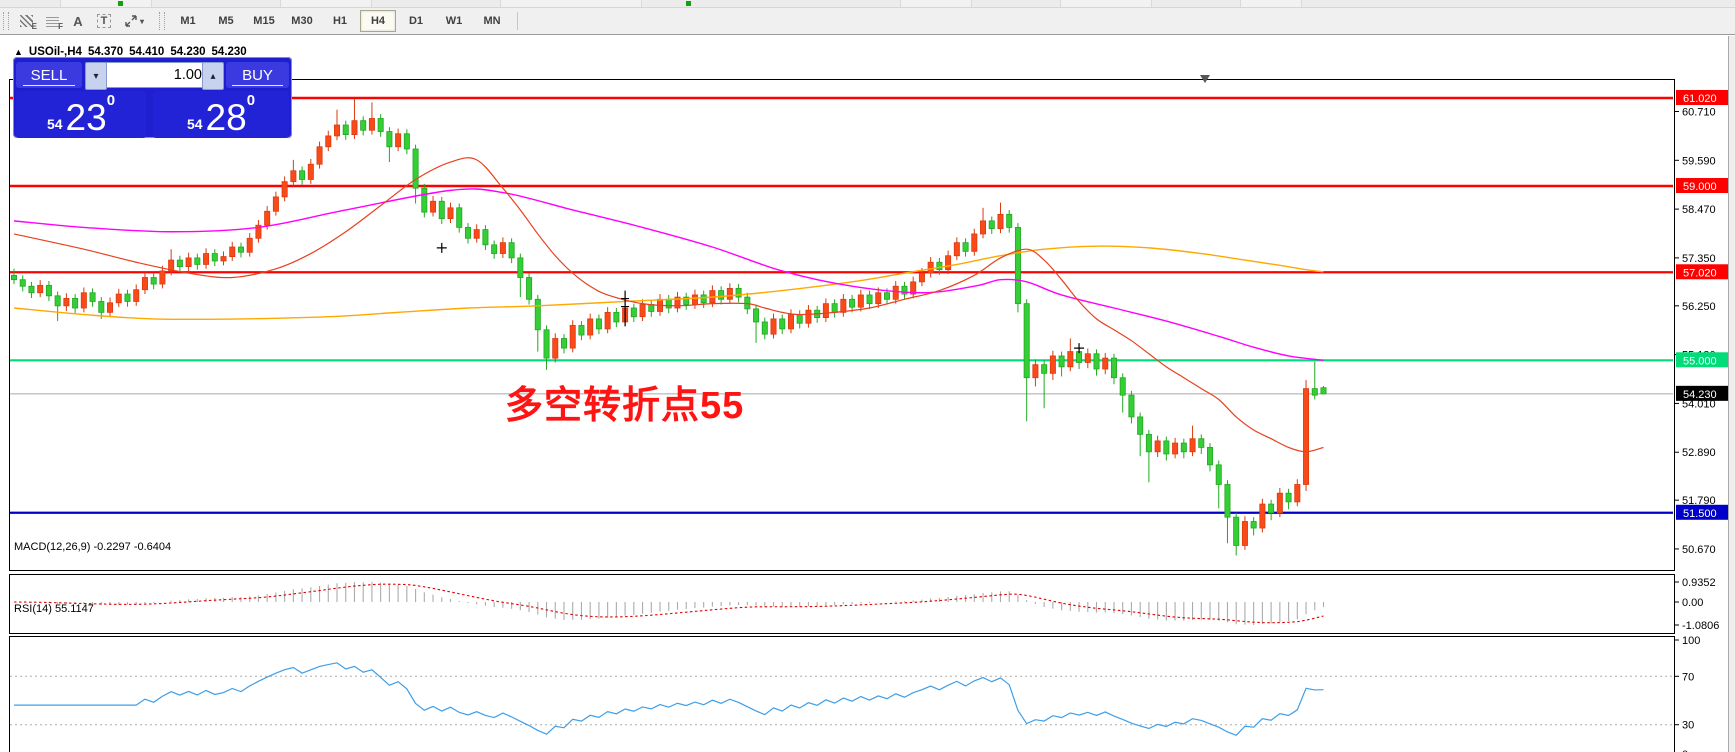  Describe the element at coordinates (1692, 603) in the screenshot. I see `macd-tick-label: 0.00` at that location.